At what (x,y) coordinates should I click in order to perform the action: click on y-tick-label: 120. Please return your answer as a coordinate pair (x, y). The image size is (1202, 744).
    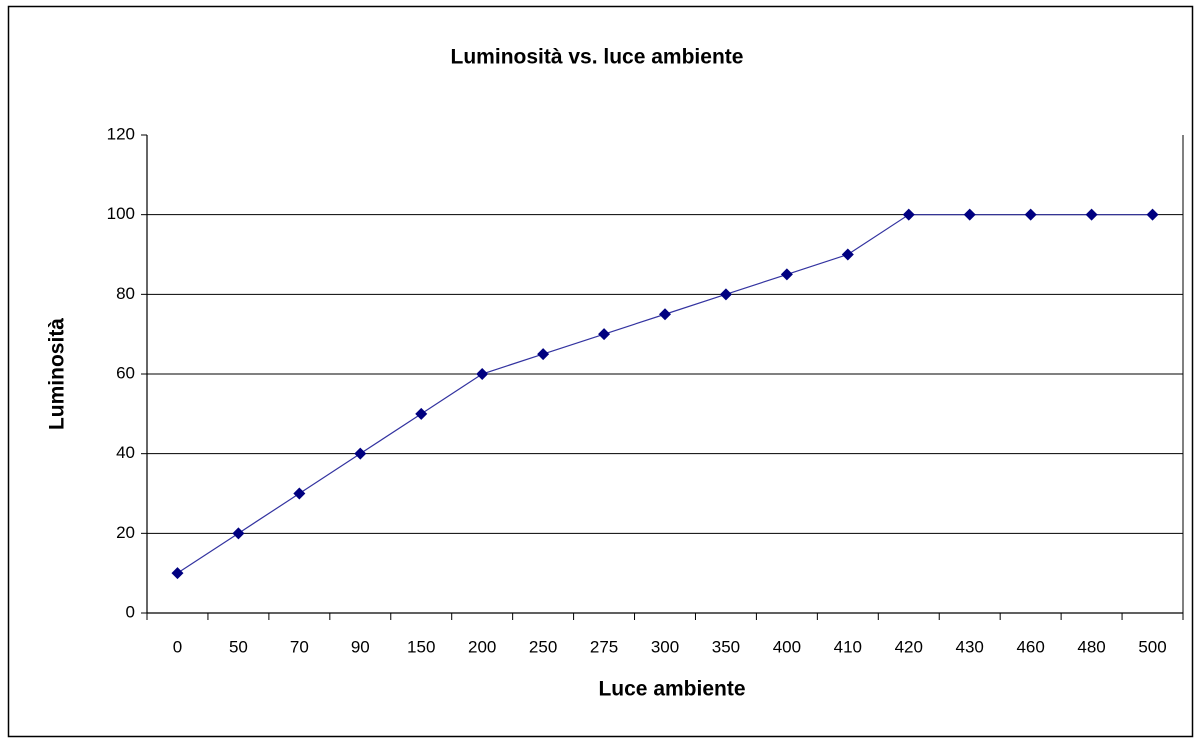
    Looking at the image, I should click on (121, 133).